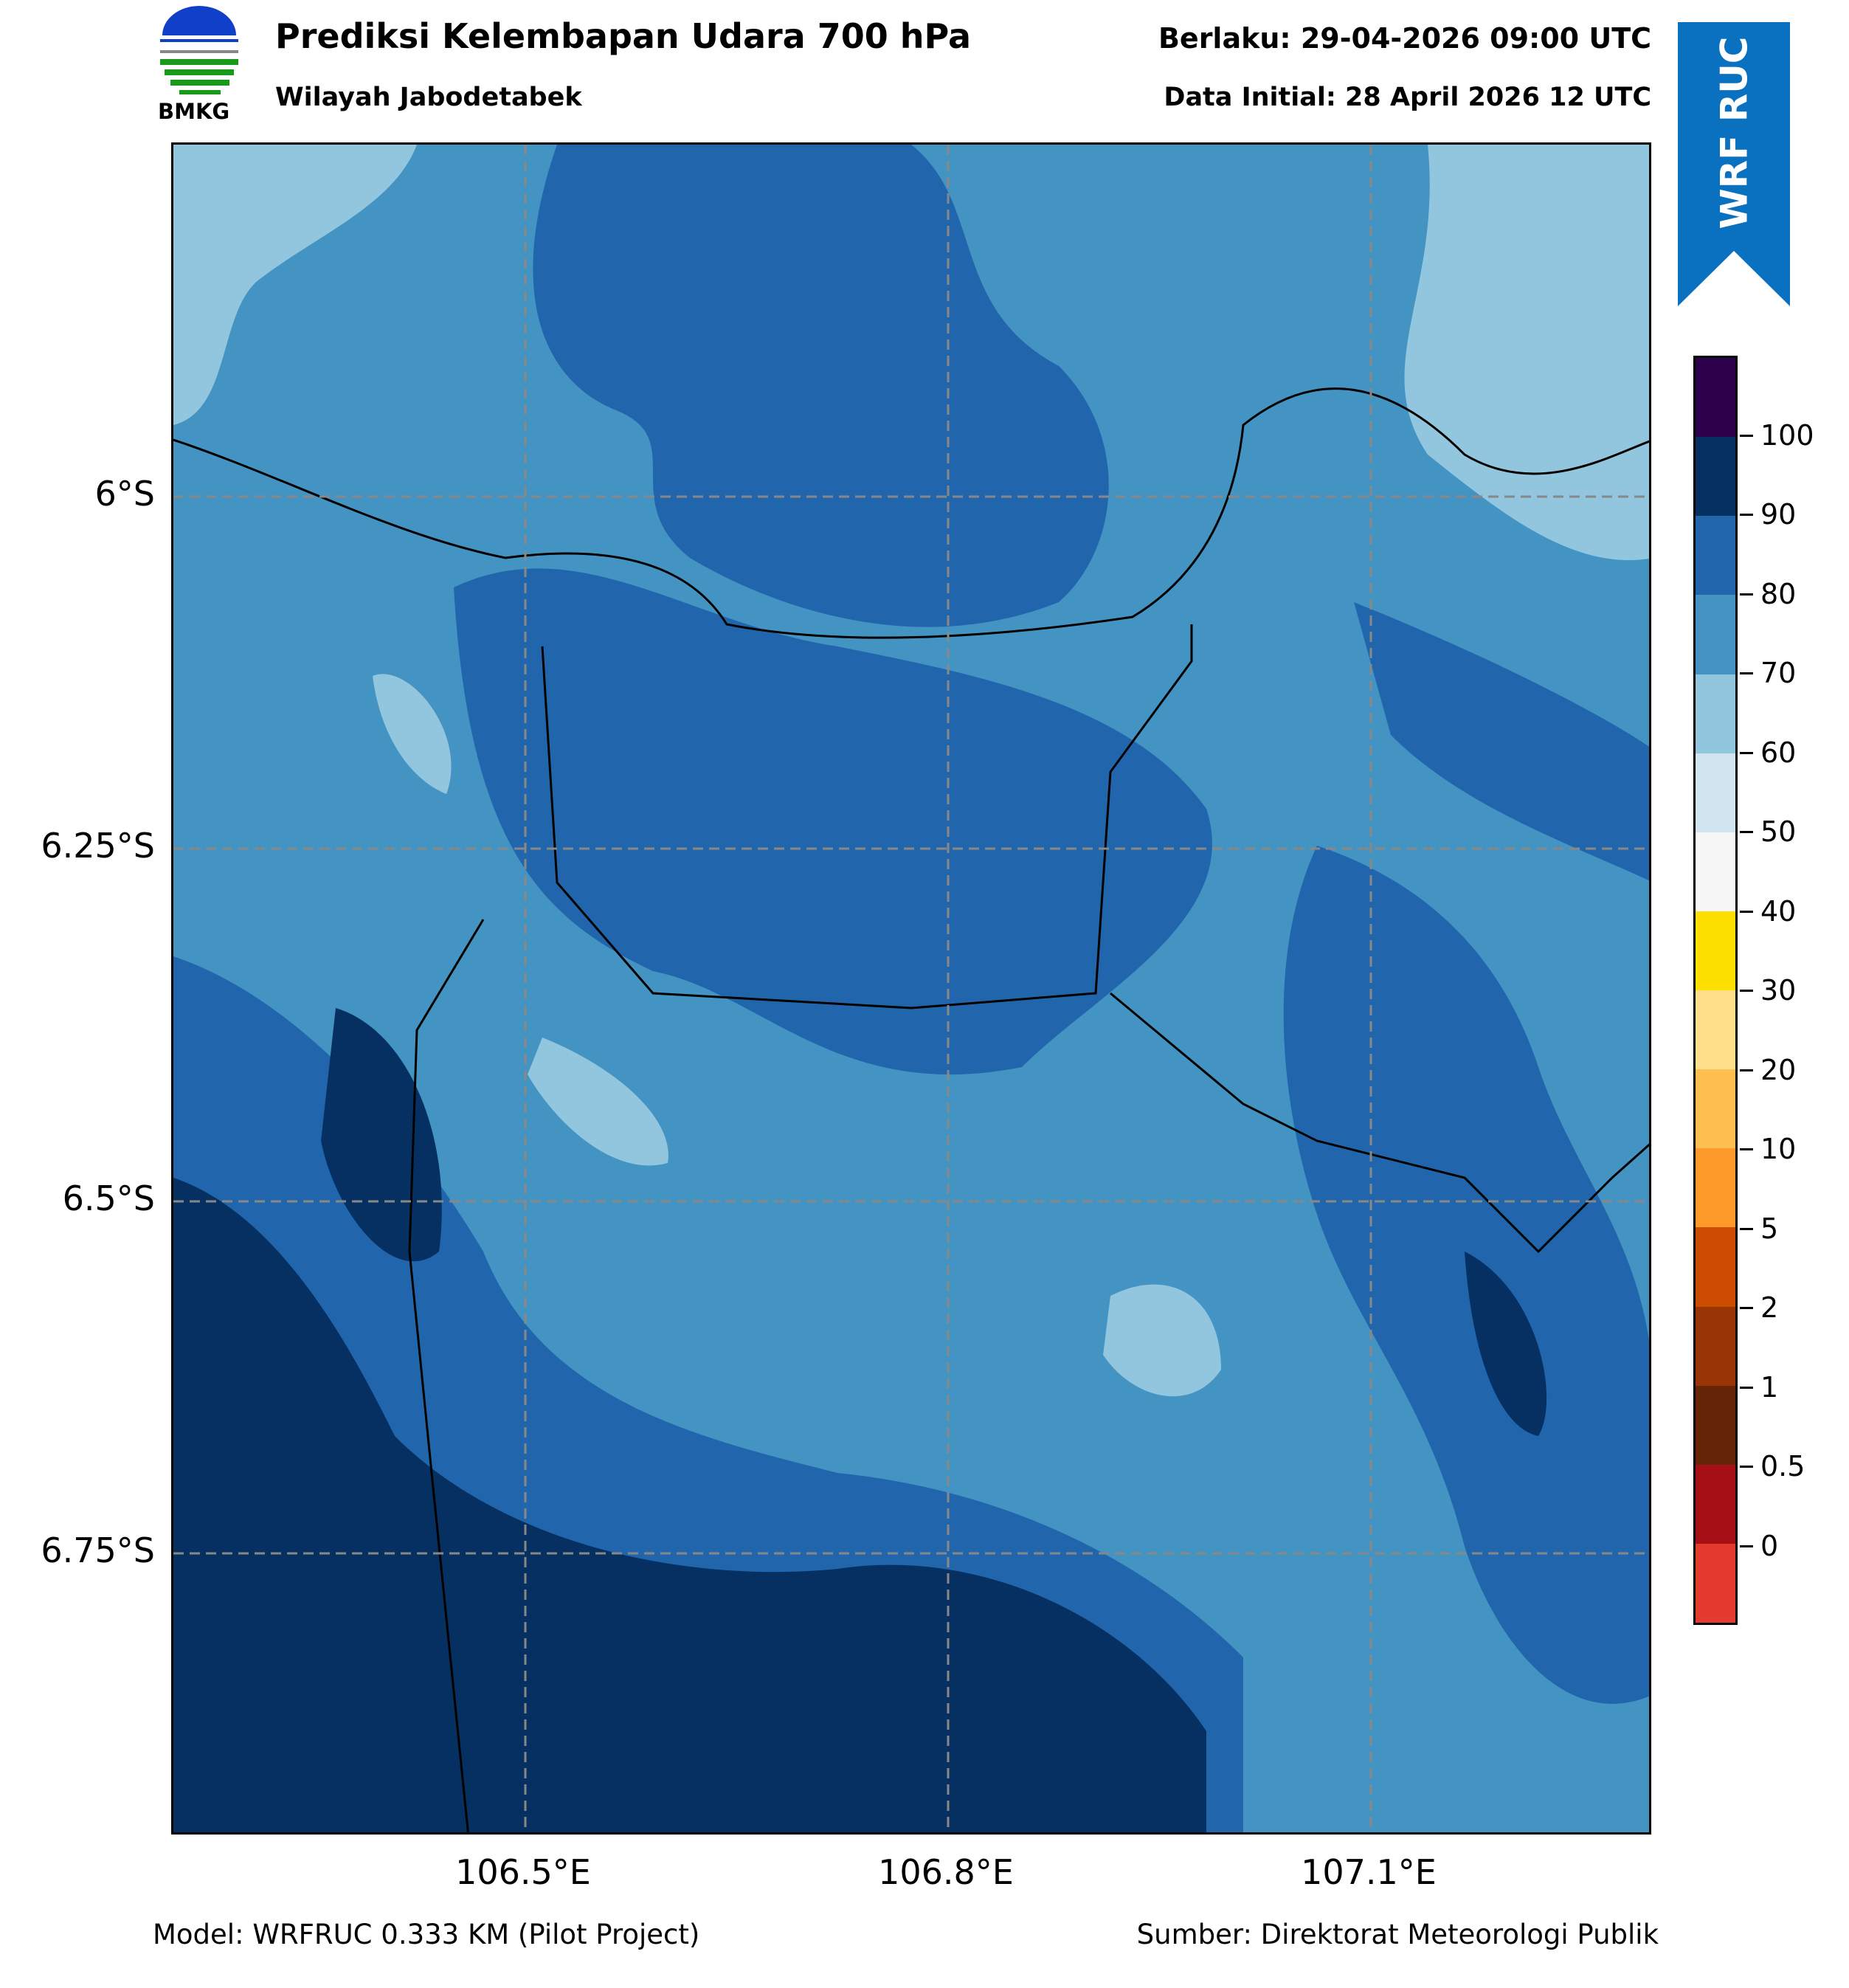  Describe the element at coordinates (1778, 1069) in the screenshot. I see `colorbar-tick-label: 20` at that location.